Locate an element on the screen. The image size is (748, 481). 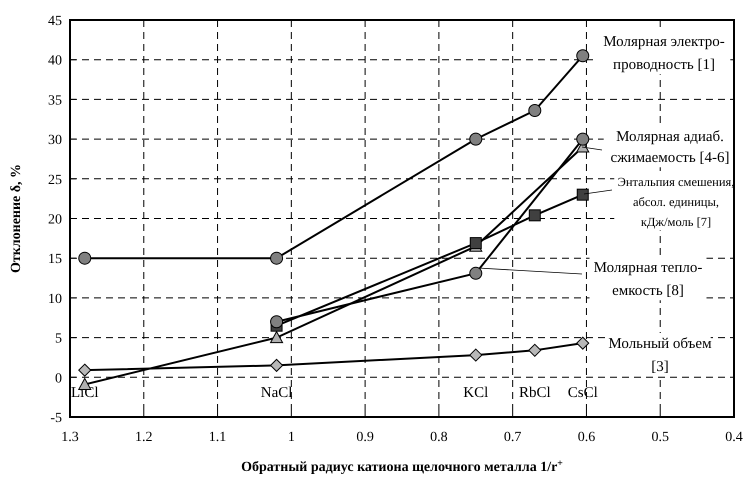
y-tick-label: 10 is located at coordinates (55, 299).